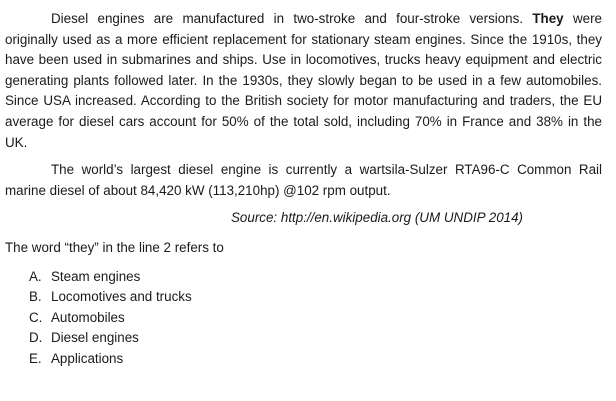  I want to click on question-text: The word “they” in the line 2 refers to, so click(114, 247).